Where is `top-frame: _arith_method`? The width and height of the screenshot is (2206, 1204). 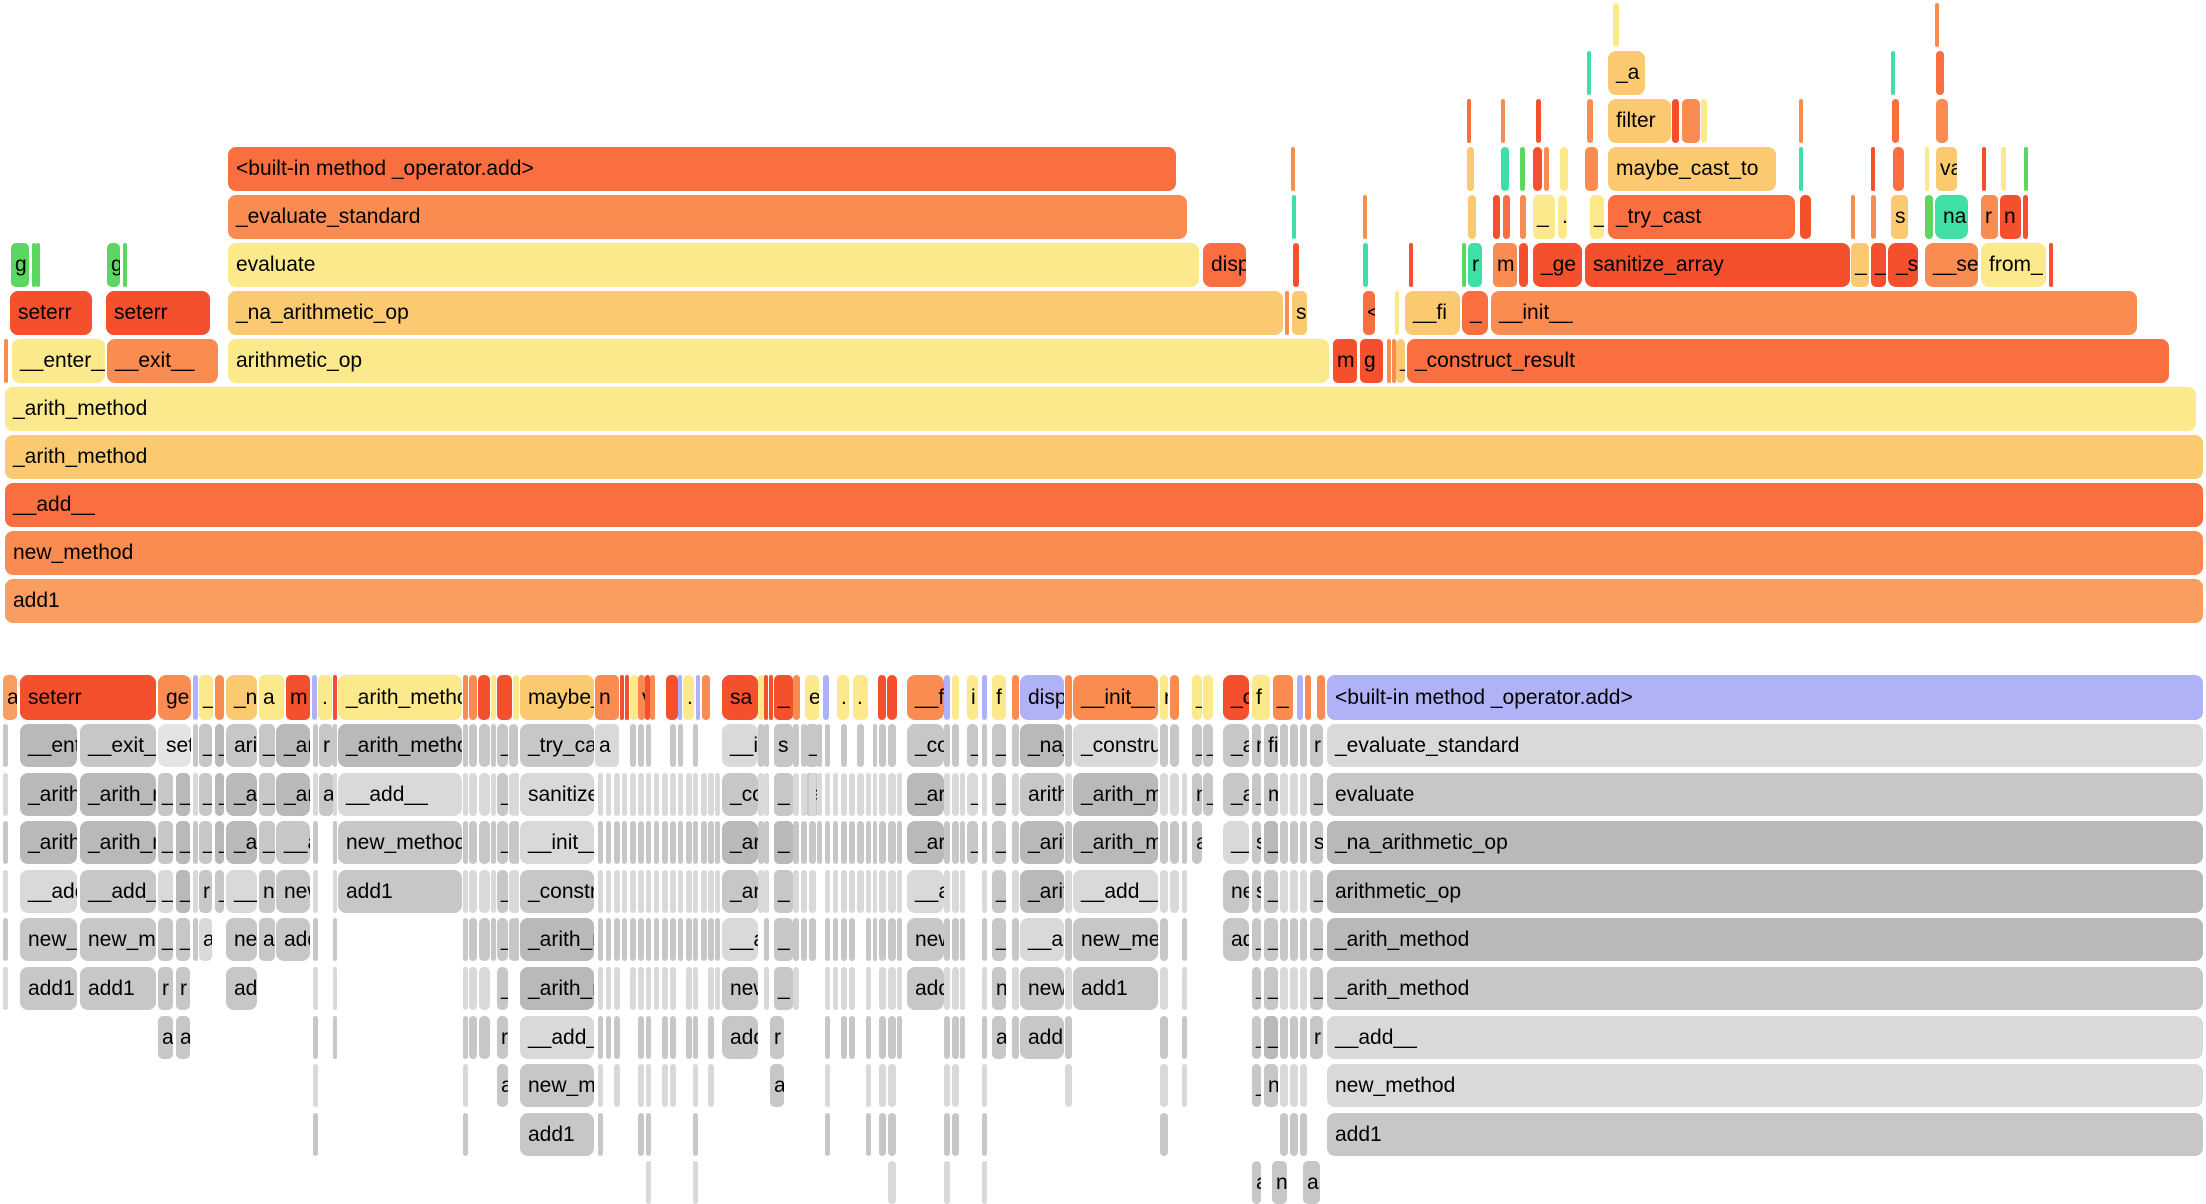 top-frame: _arith_method is located at coordinates (1104, 457).